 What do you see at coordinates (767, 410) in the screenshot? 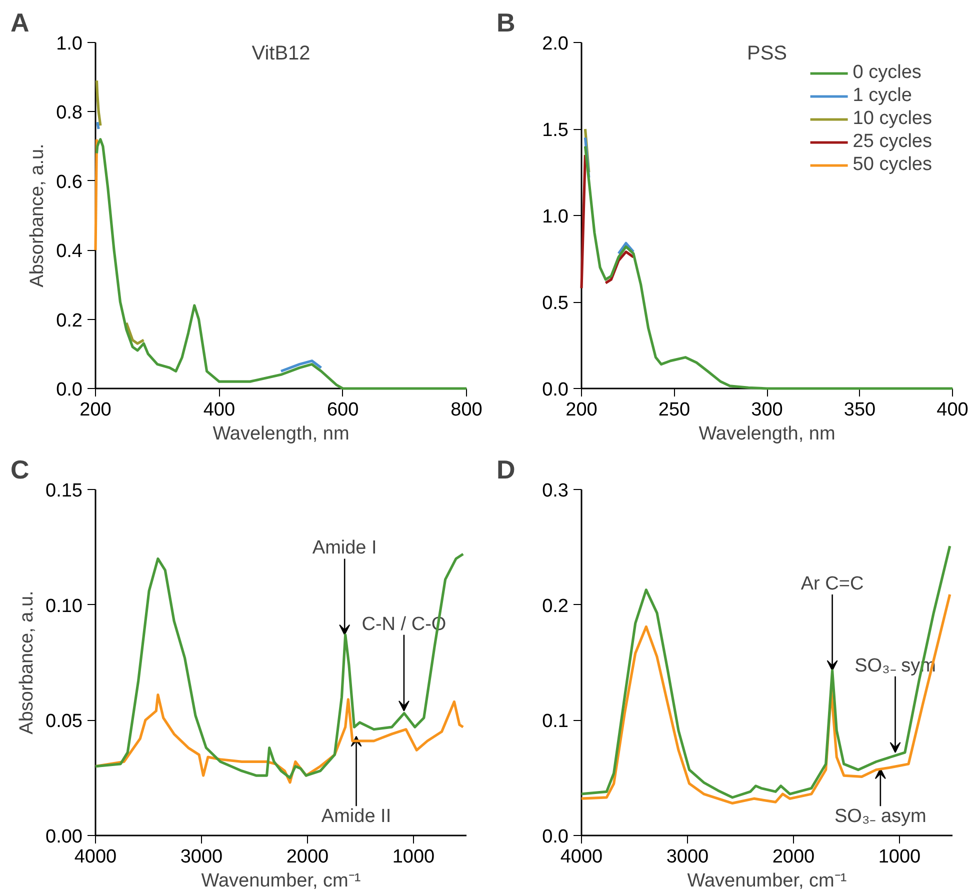
I see `x-tick-label: 300` at bounding box center [767, 410].